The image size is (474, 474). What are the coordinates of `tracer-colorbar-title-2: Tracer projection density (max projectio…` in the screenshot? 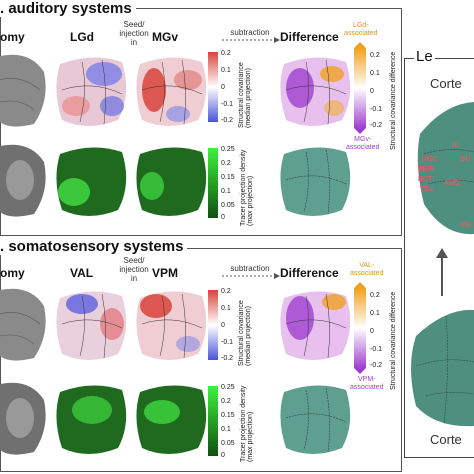 It's located at (247, 423).